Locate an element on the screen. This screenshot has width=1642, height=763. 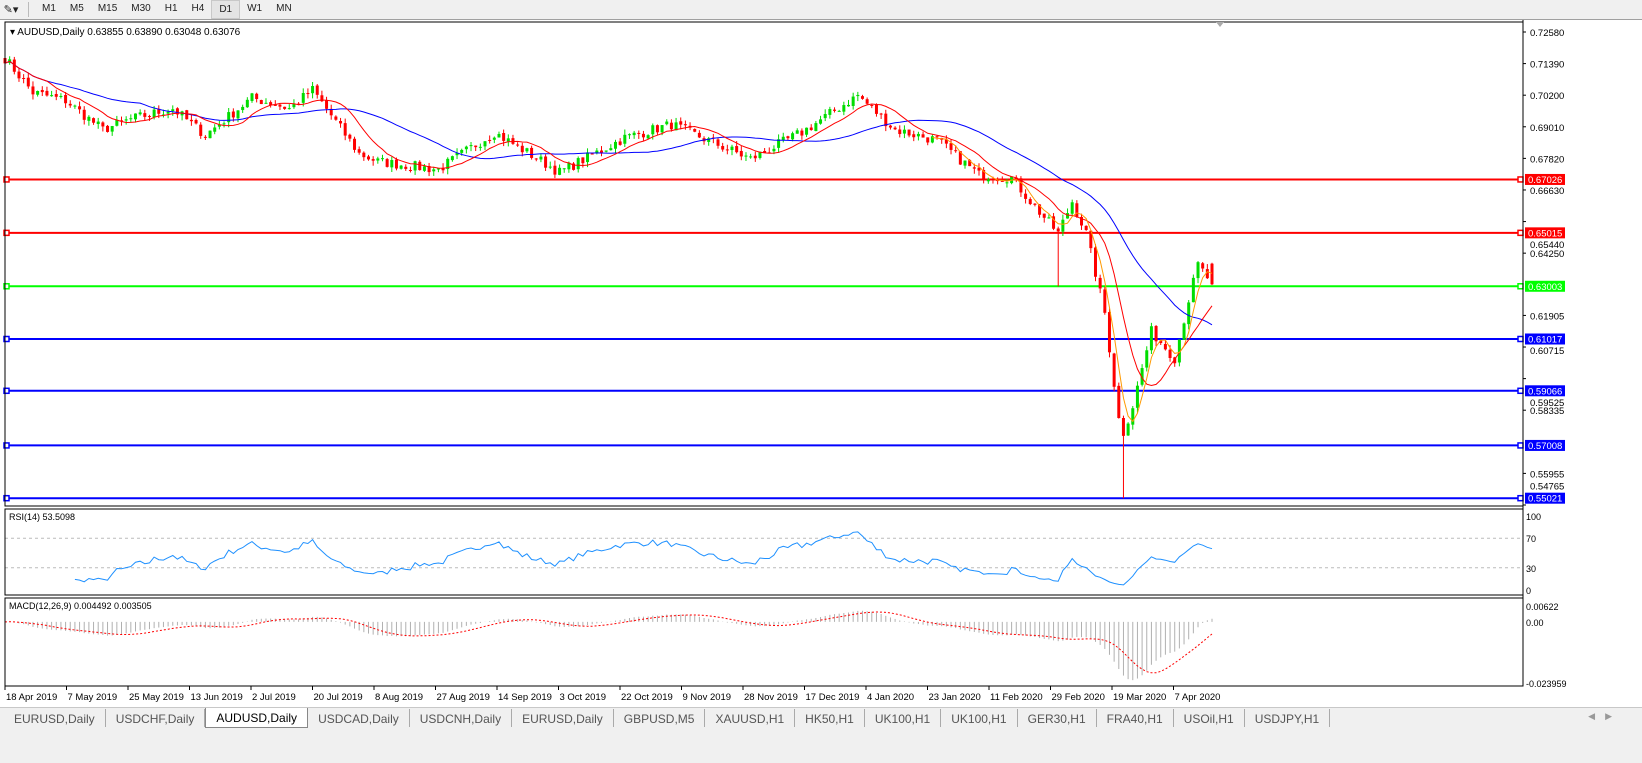
timeframe-m5: M5 is located at coordinates (76, 8).